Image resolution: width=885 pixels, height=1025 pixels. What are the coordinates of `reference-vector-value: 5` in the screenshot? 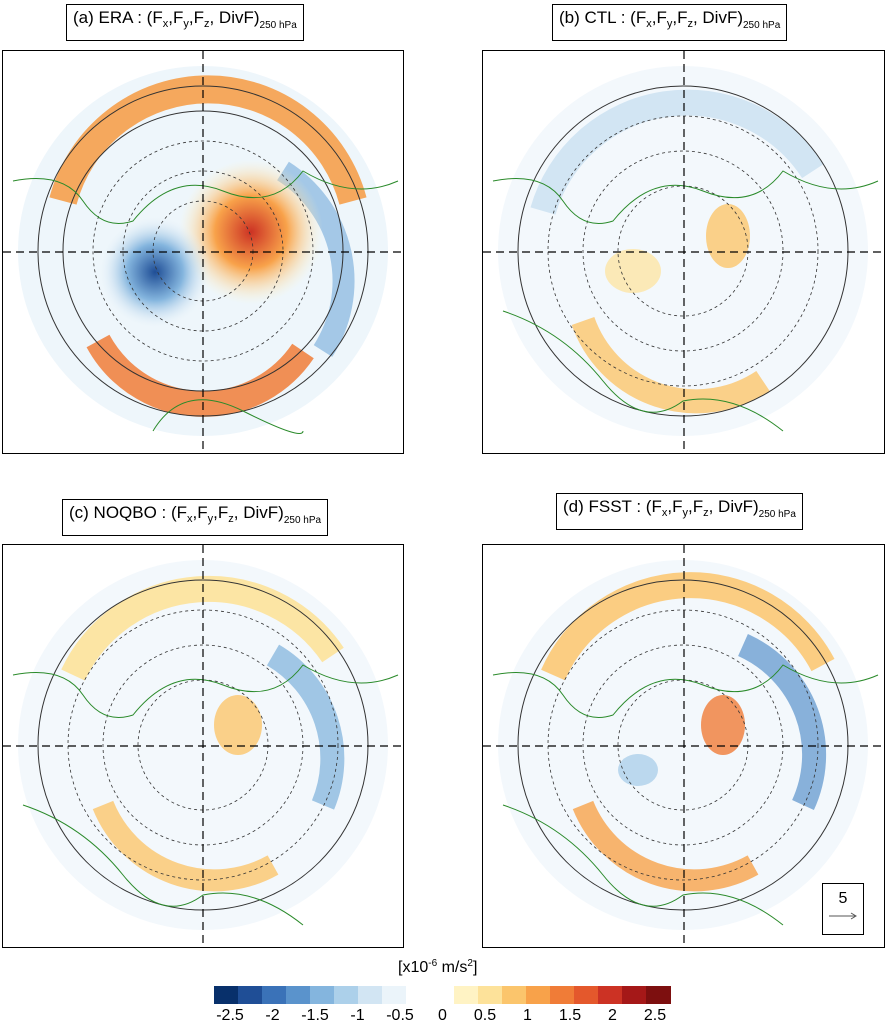 It's located at (843, 898).